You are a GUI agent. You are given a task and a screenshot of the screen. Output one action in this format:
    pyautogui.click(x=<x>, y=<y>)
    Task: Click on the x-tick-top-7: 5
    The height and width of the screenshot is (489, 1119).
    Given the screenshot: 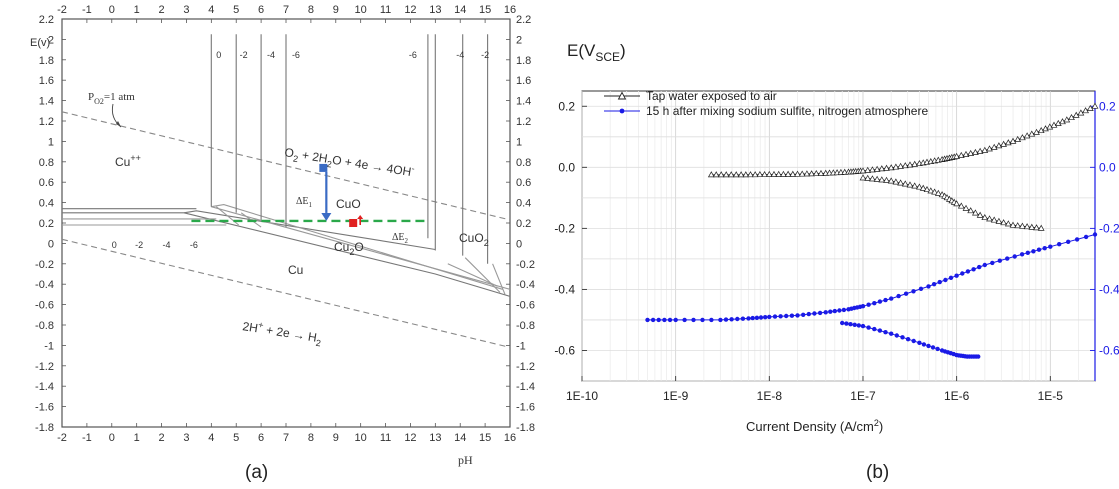 What is the action you would take?
    pyautogui.click(x=236, y=10)
    